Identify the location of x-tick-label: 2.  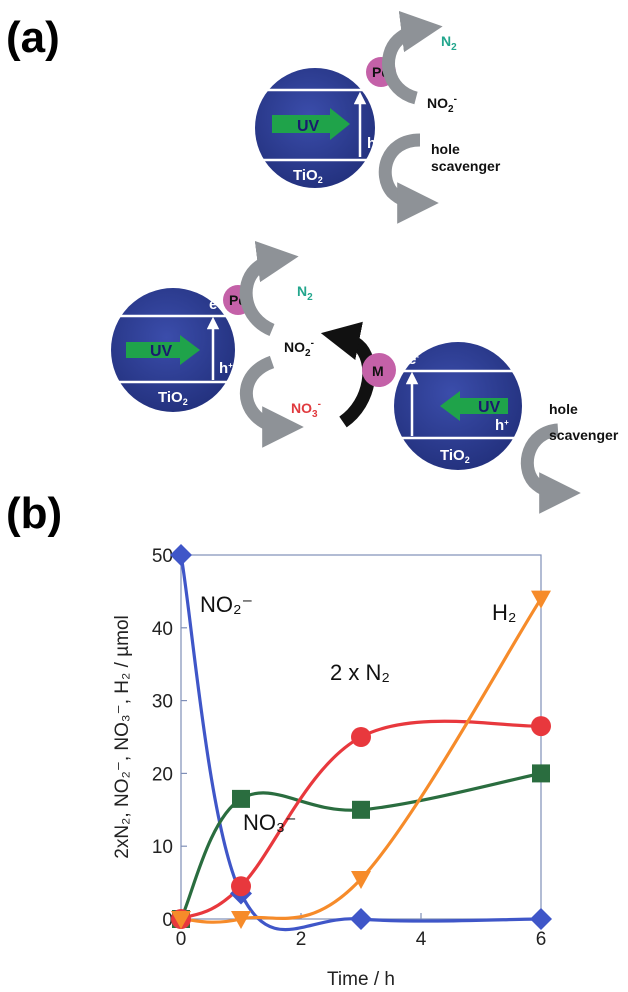
(301, 939).